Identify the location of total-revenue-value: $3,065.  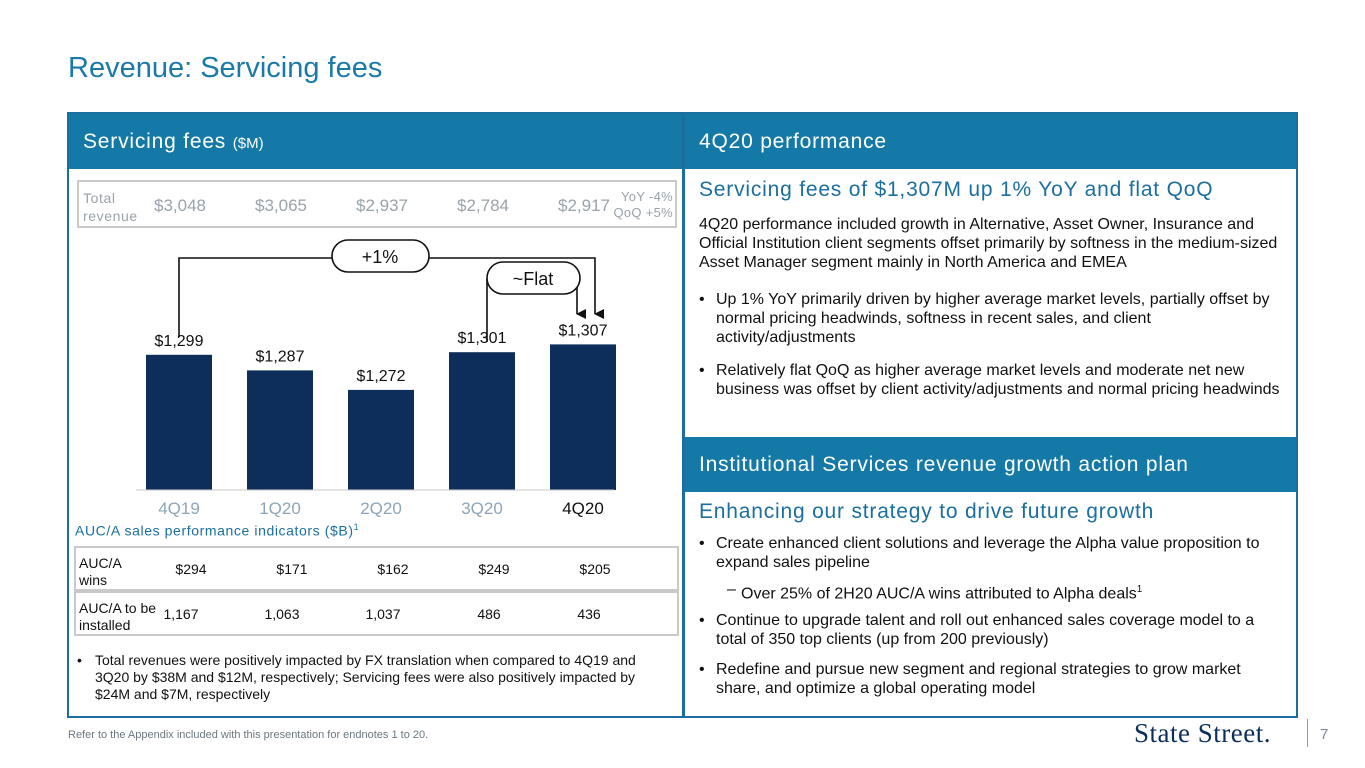
(281, 205).